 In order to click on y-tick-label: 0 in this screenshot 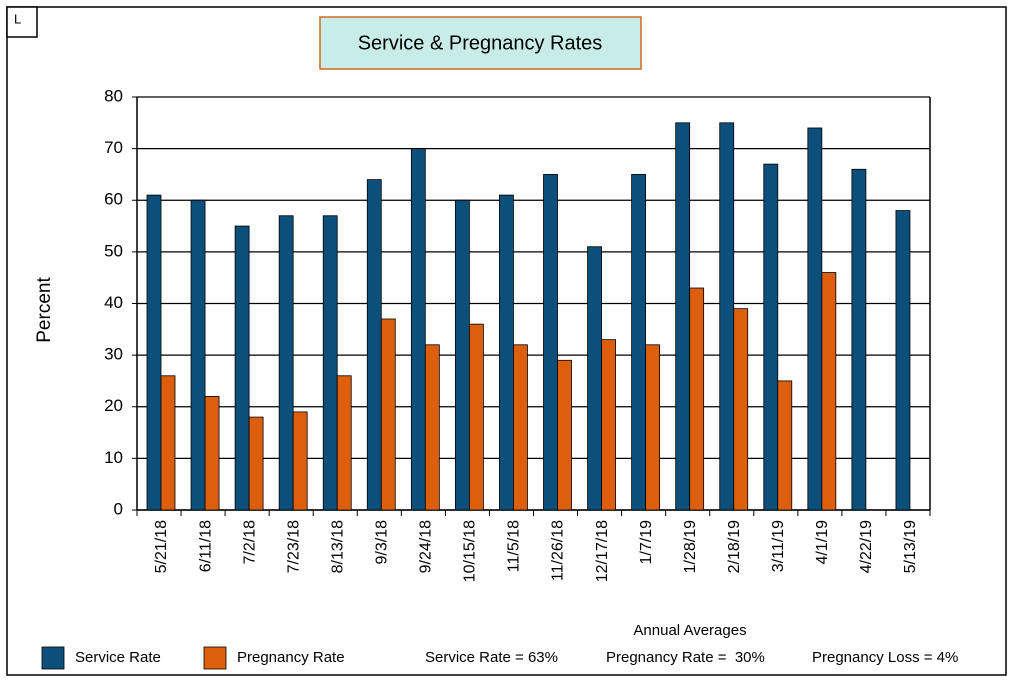, I will do `click(118, 508)`.